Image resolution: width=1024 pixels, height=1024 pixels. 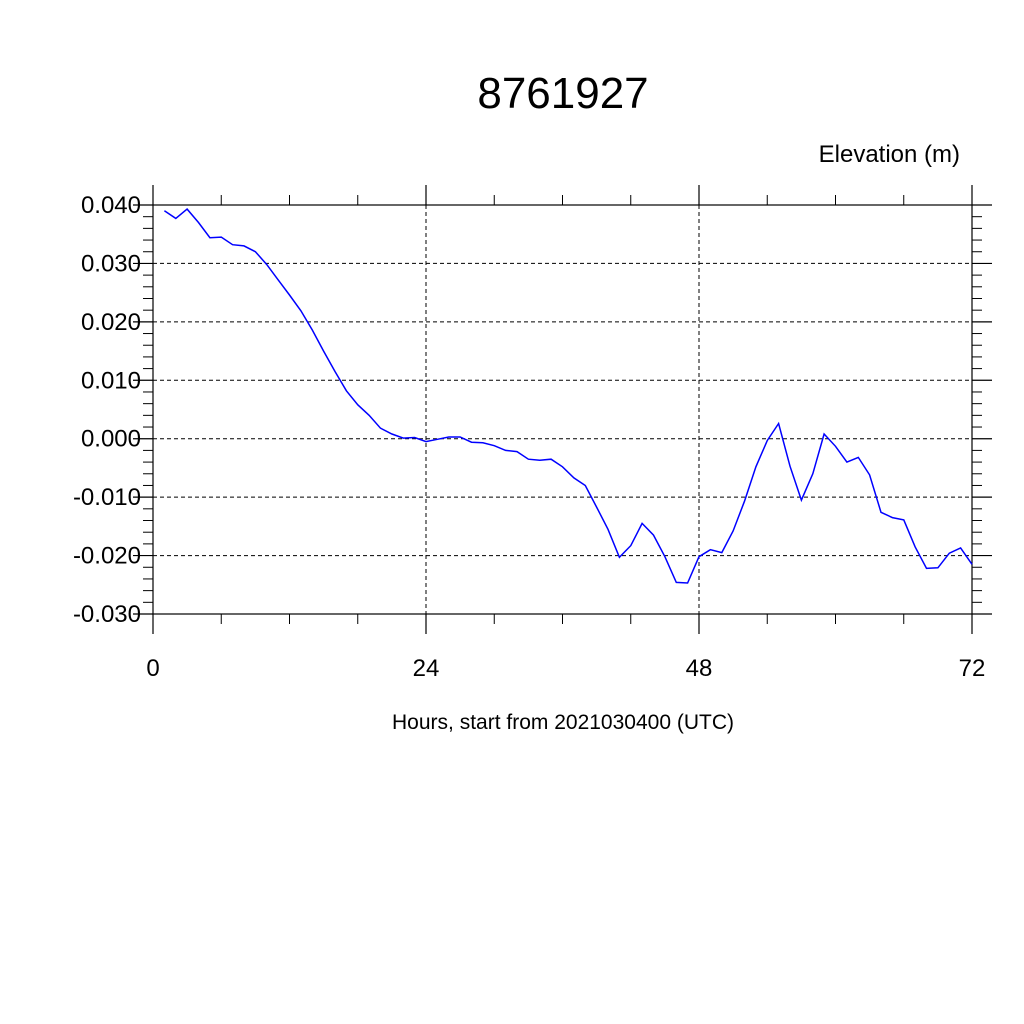 I want to click on chart-title: 8761927, so click(x=562, y=93).